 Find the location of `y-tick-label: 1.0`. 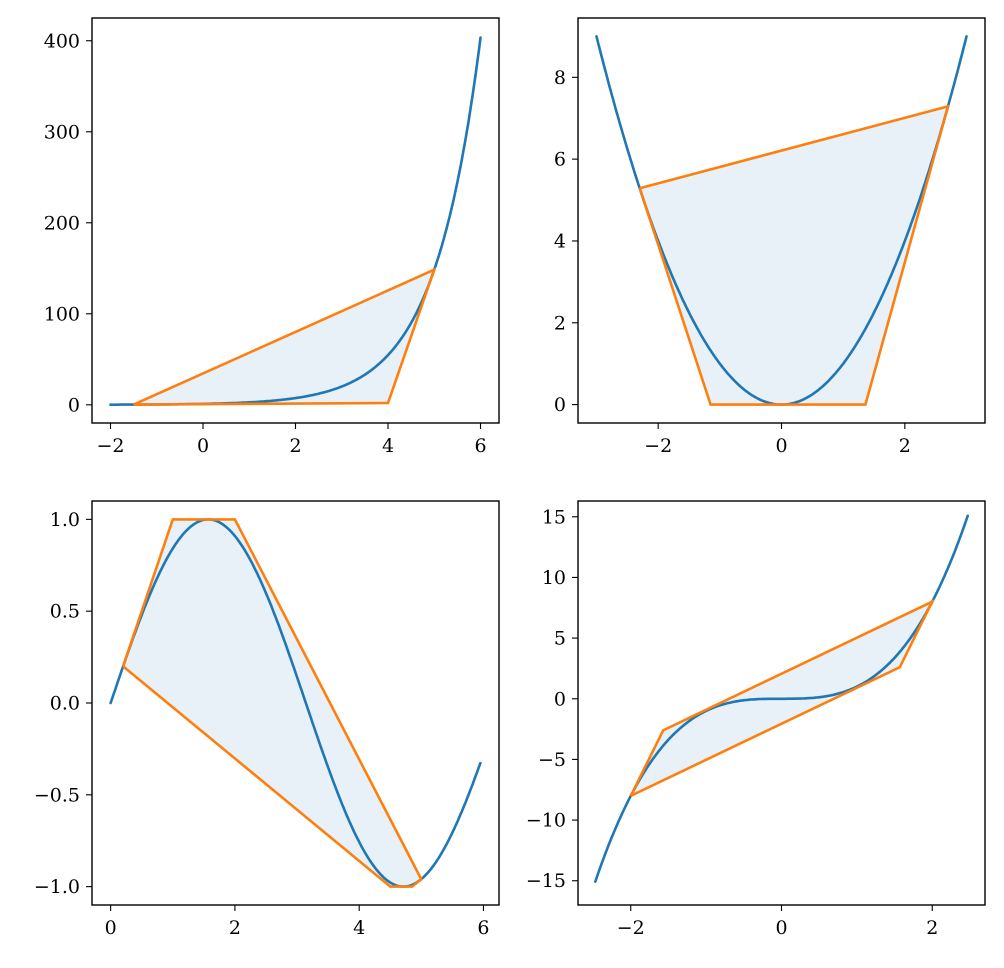

y-tick-label: 1.0 is located at coordinates (65, 520).